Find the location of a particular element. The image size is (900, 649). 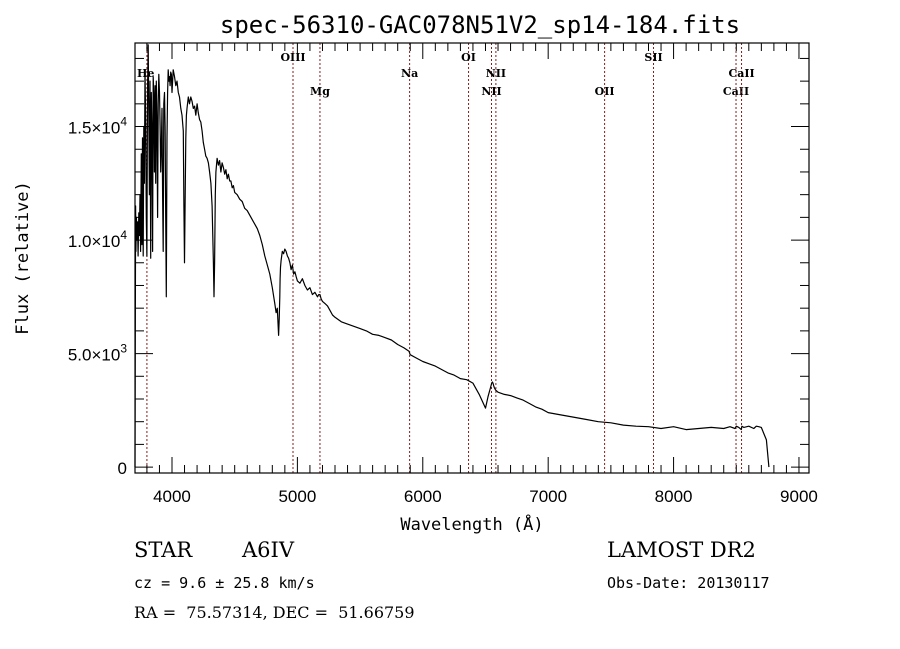

x-tick-label: 6000 is located at coordinates (423, 496).